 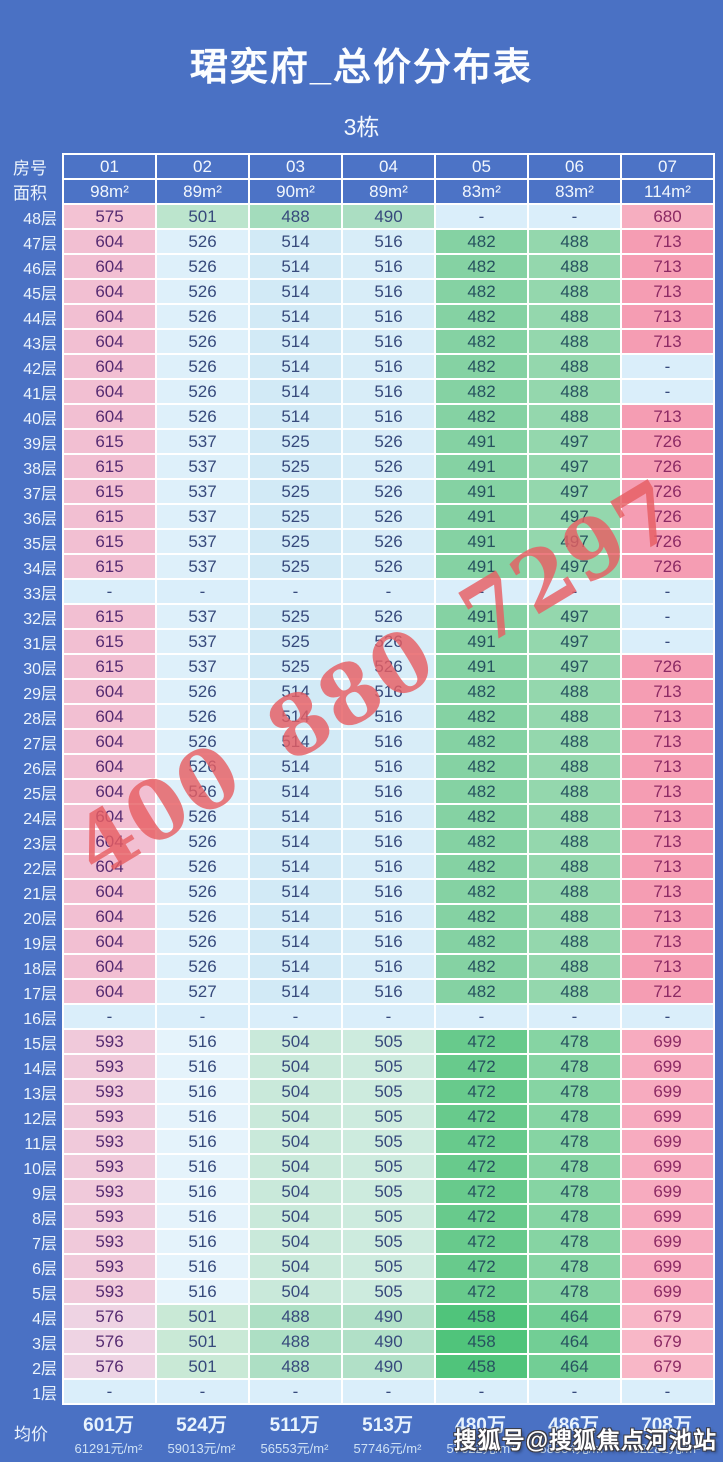 What do you see at coordinates (40, 619) in the screenshot?
I see `floor-label: 32层` at bounding box center [40, 619].